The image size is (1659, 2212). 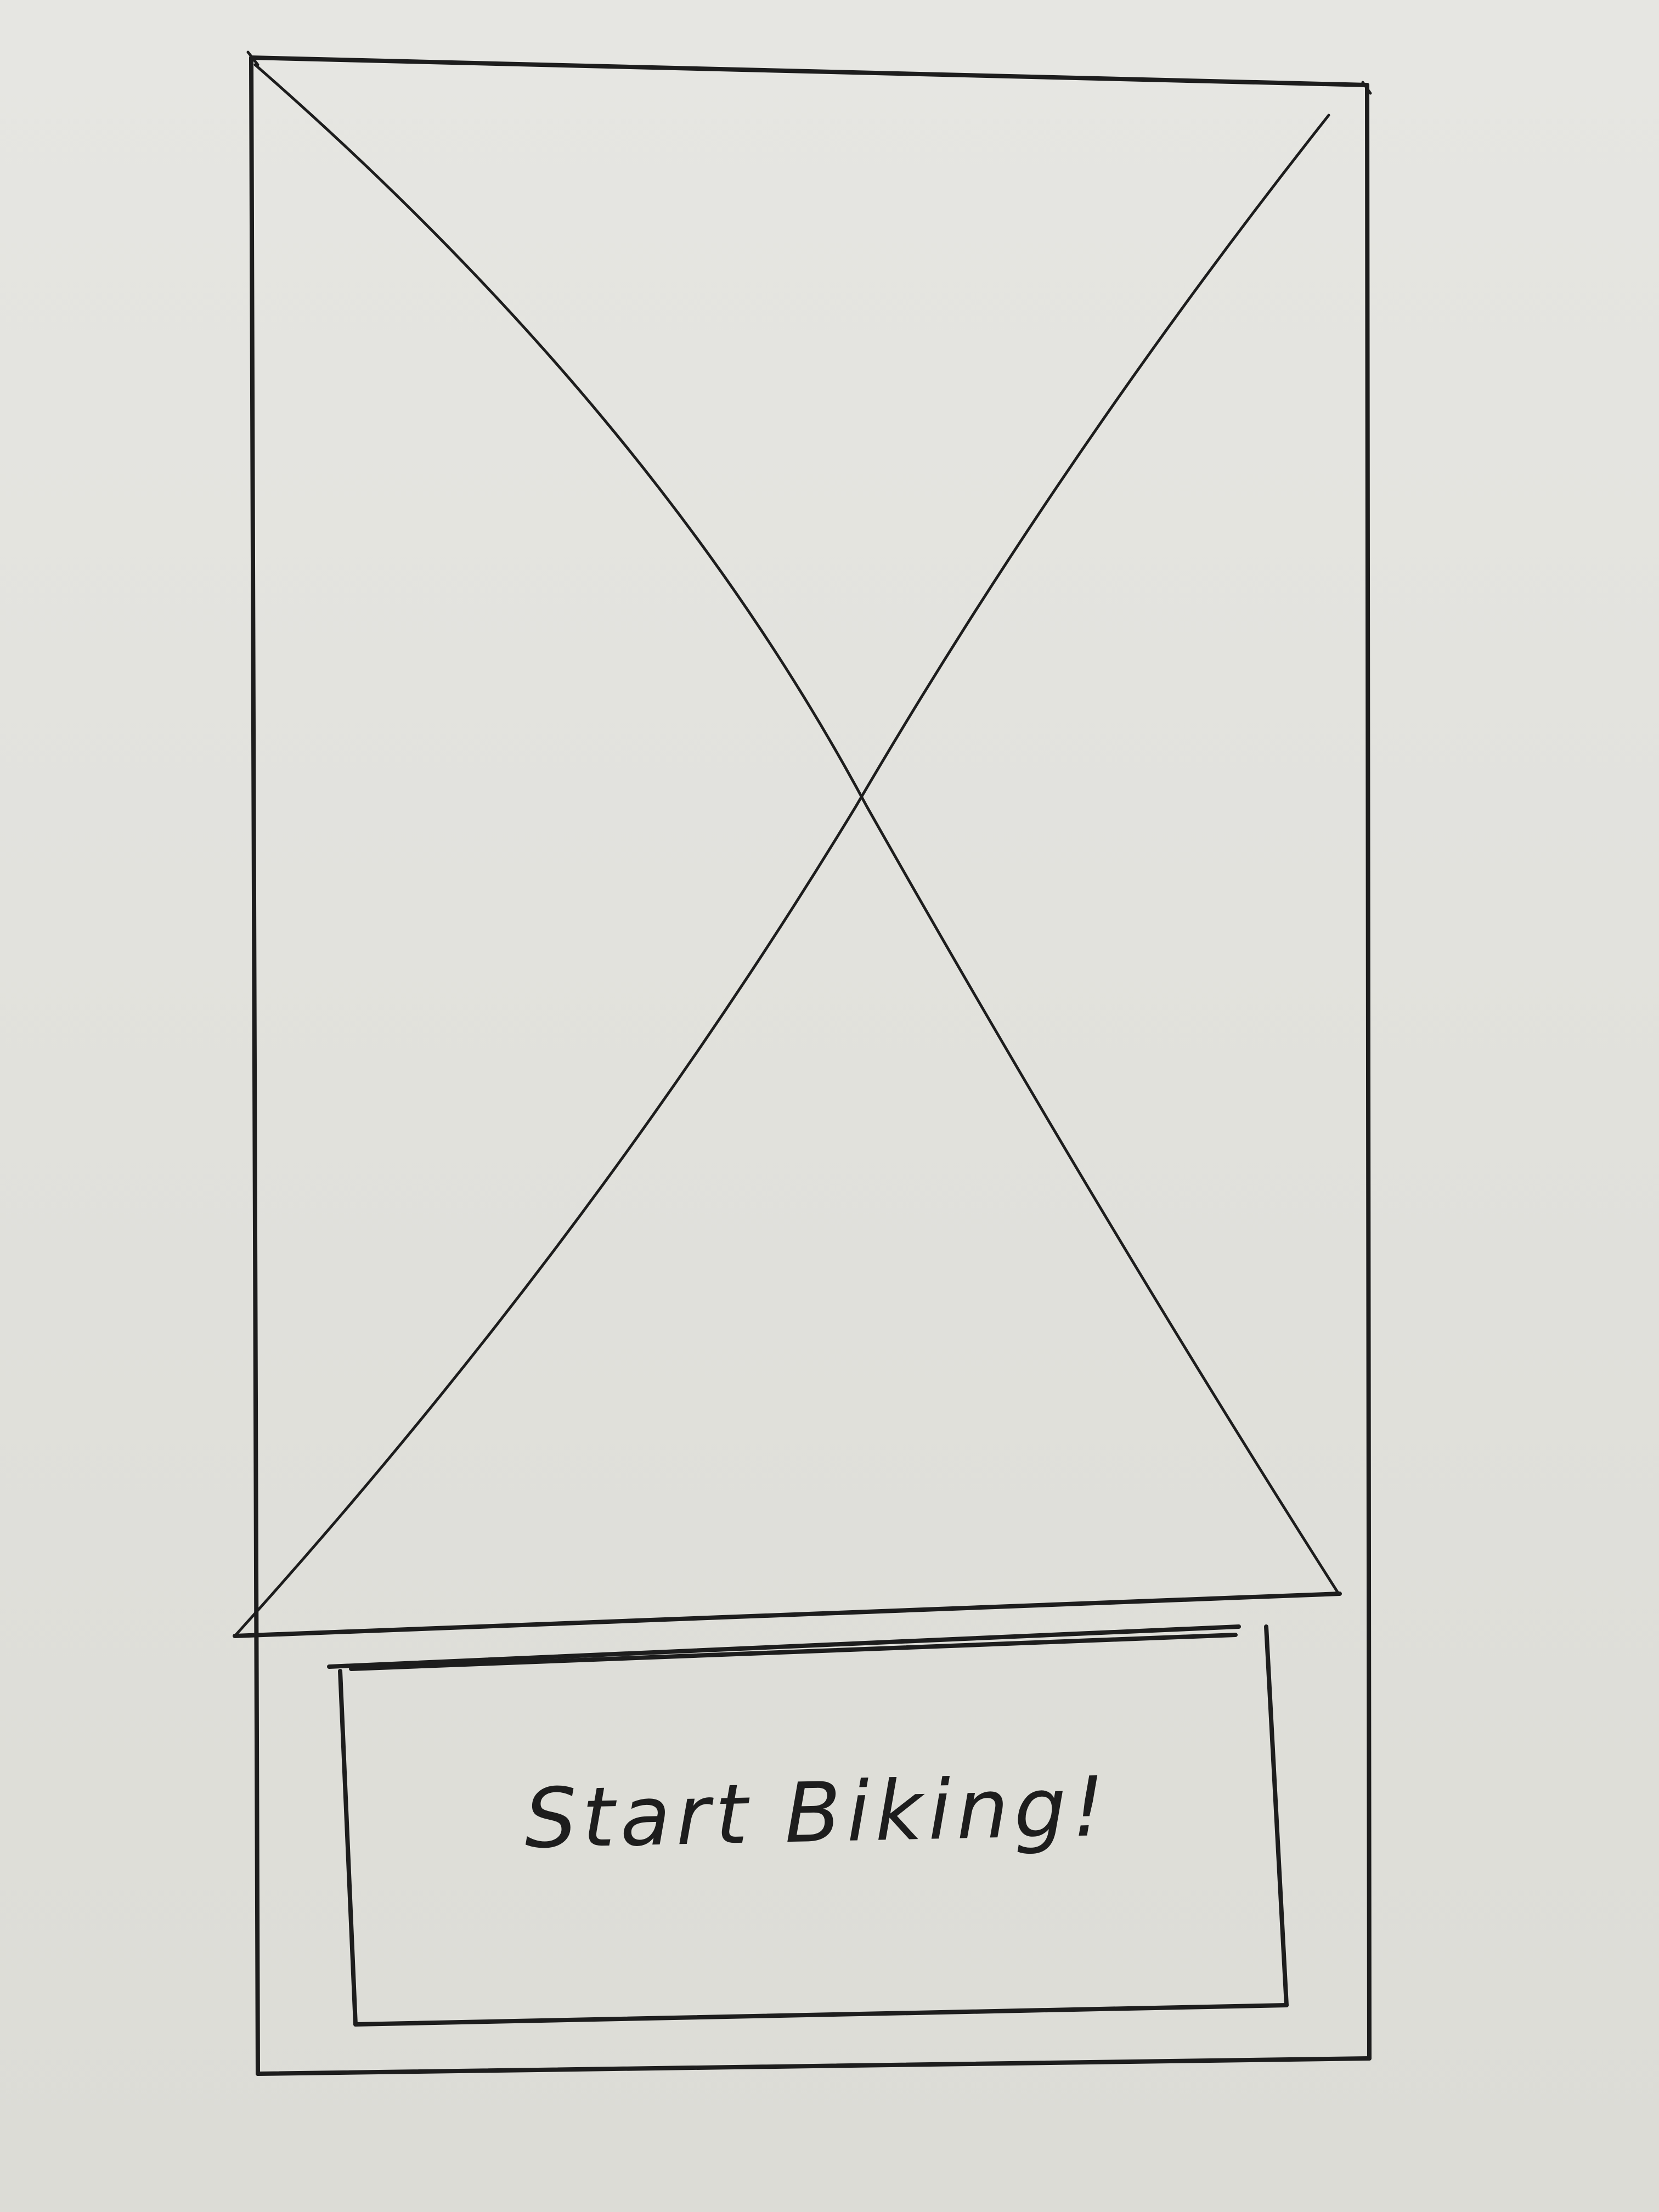 I want to click on start-biking-button: Start Biking!, so click(x=818, y=1843).